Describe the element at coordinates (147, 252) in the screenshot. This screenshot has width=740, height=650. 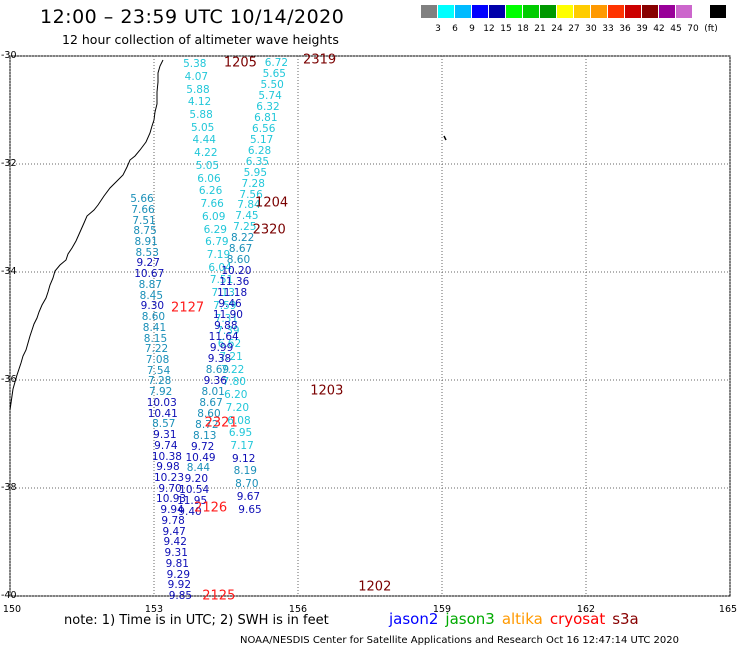
I see `wave-height-value: 8.53` at that location.